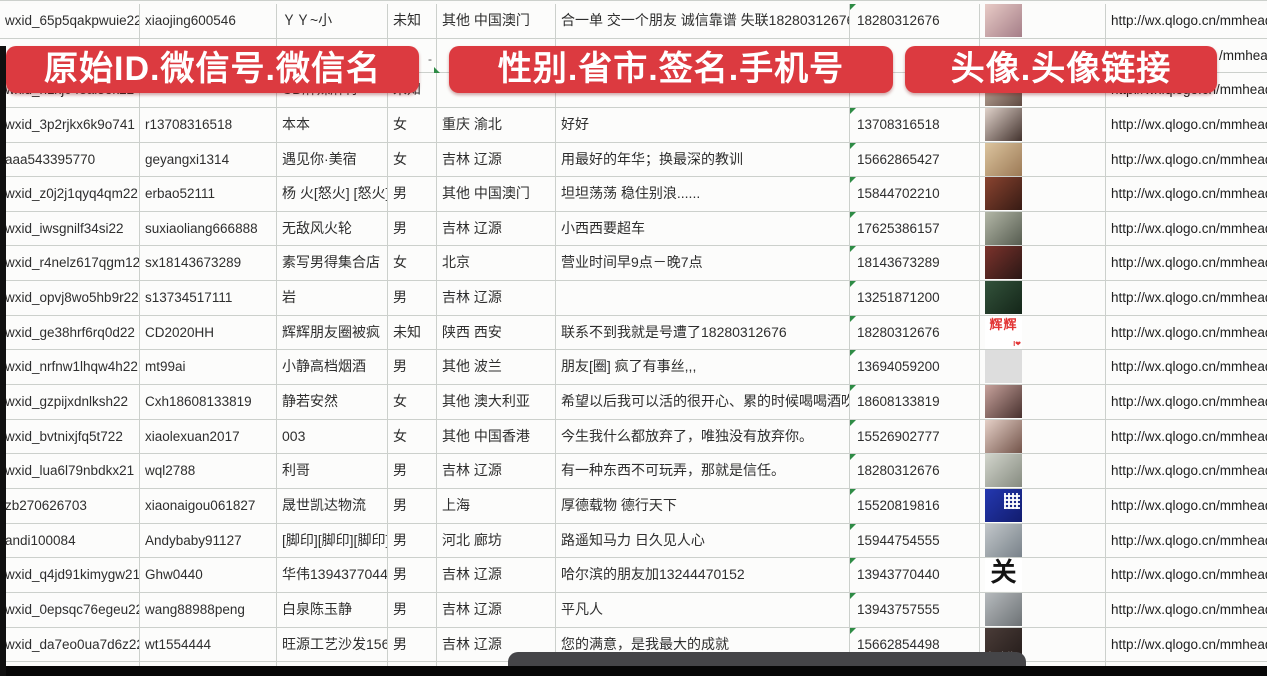 The height and width of the screenshot is (676, 1267). I want to click on cell-phone: 18280312676, so click(915, 471).